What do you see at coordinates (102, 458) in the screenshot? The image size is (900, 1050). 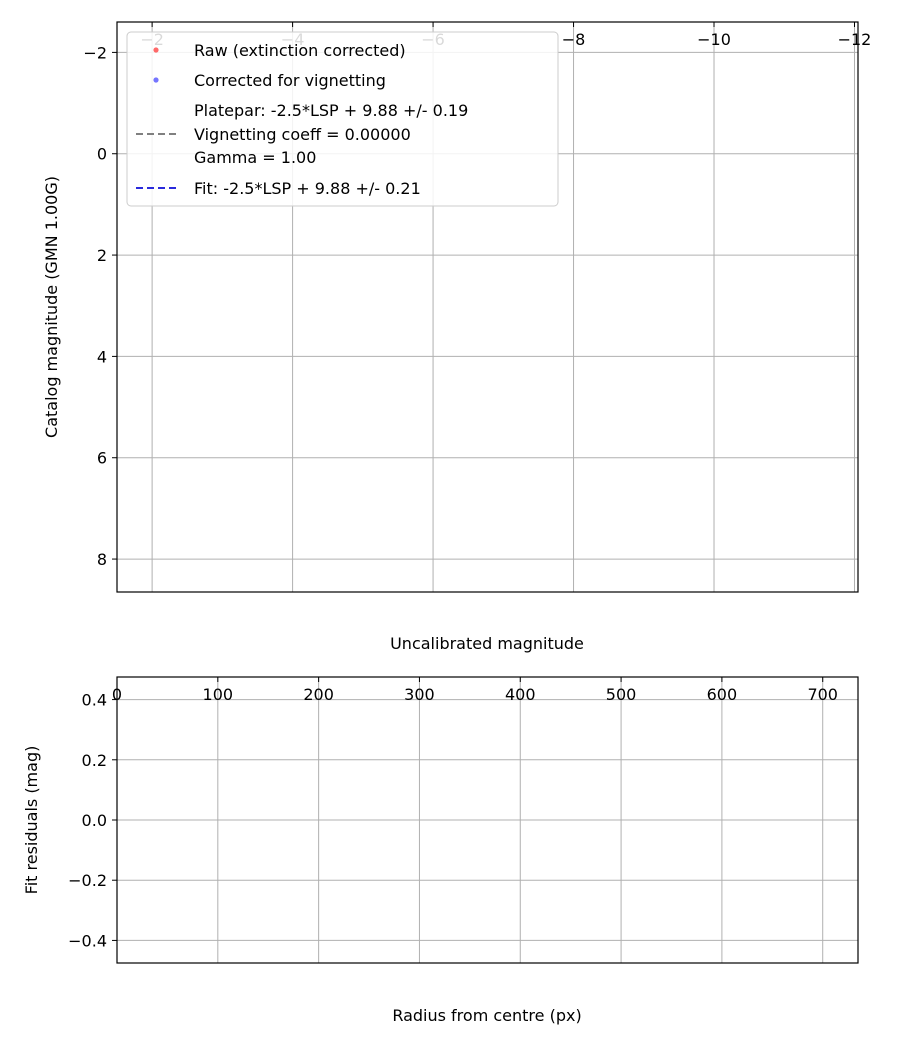 I see `y-tick-label: 6` at bounding box center [102, 458].